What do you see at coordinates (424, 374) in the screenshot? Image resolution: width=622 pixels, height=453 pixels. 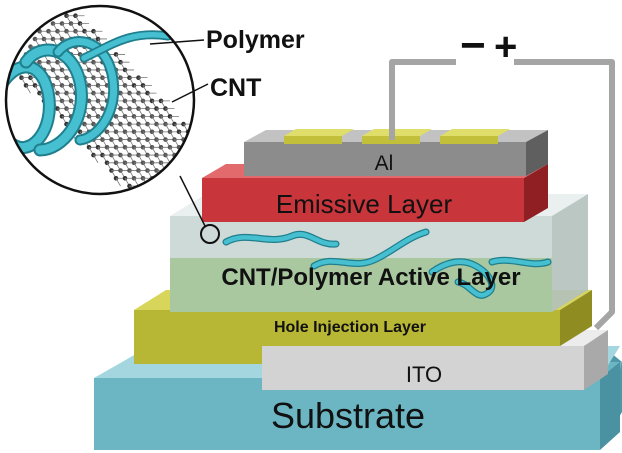 I see `ito-label: ITO` at bounding box center [424, 374].